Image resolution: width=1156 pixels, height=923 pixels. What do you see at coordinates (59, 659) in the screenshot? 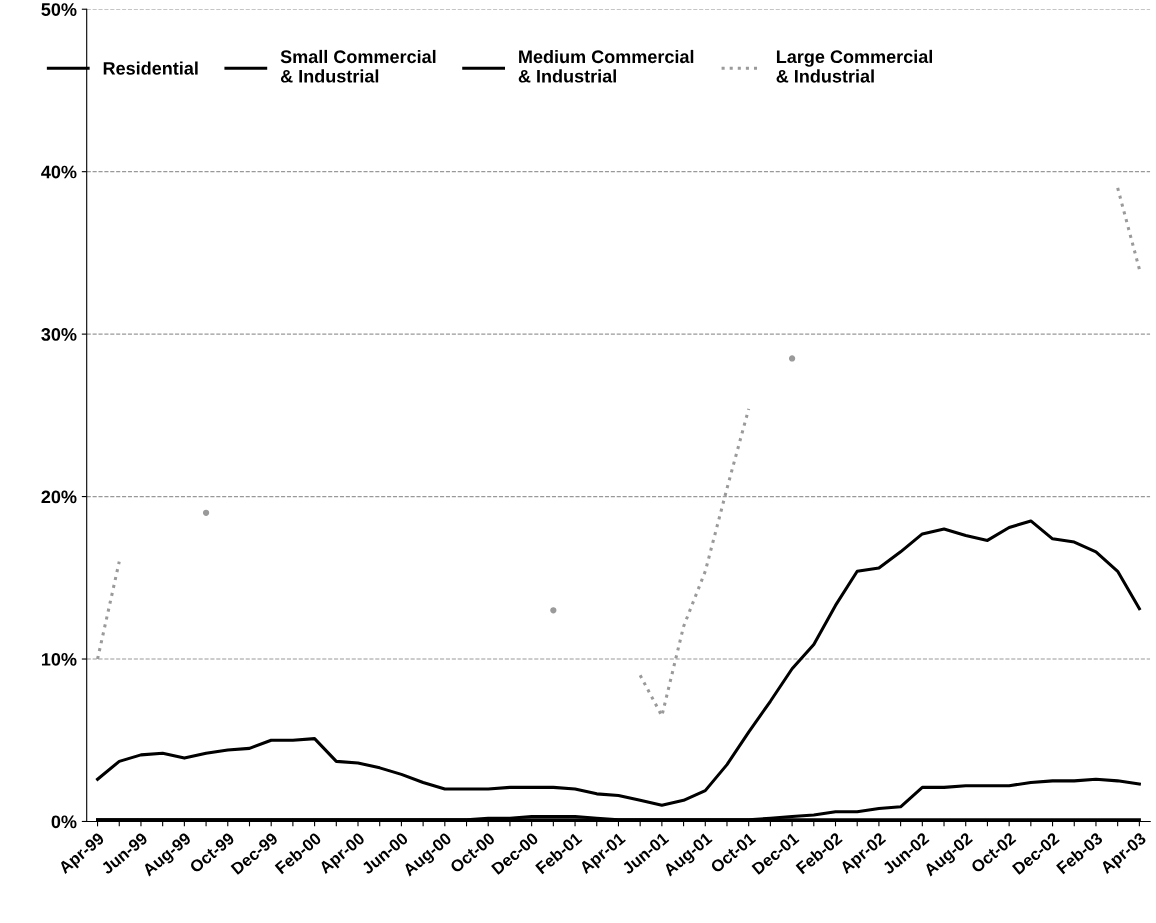
I see `y-tick-label: 10%` at bounding box center [59, 659].